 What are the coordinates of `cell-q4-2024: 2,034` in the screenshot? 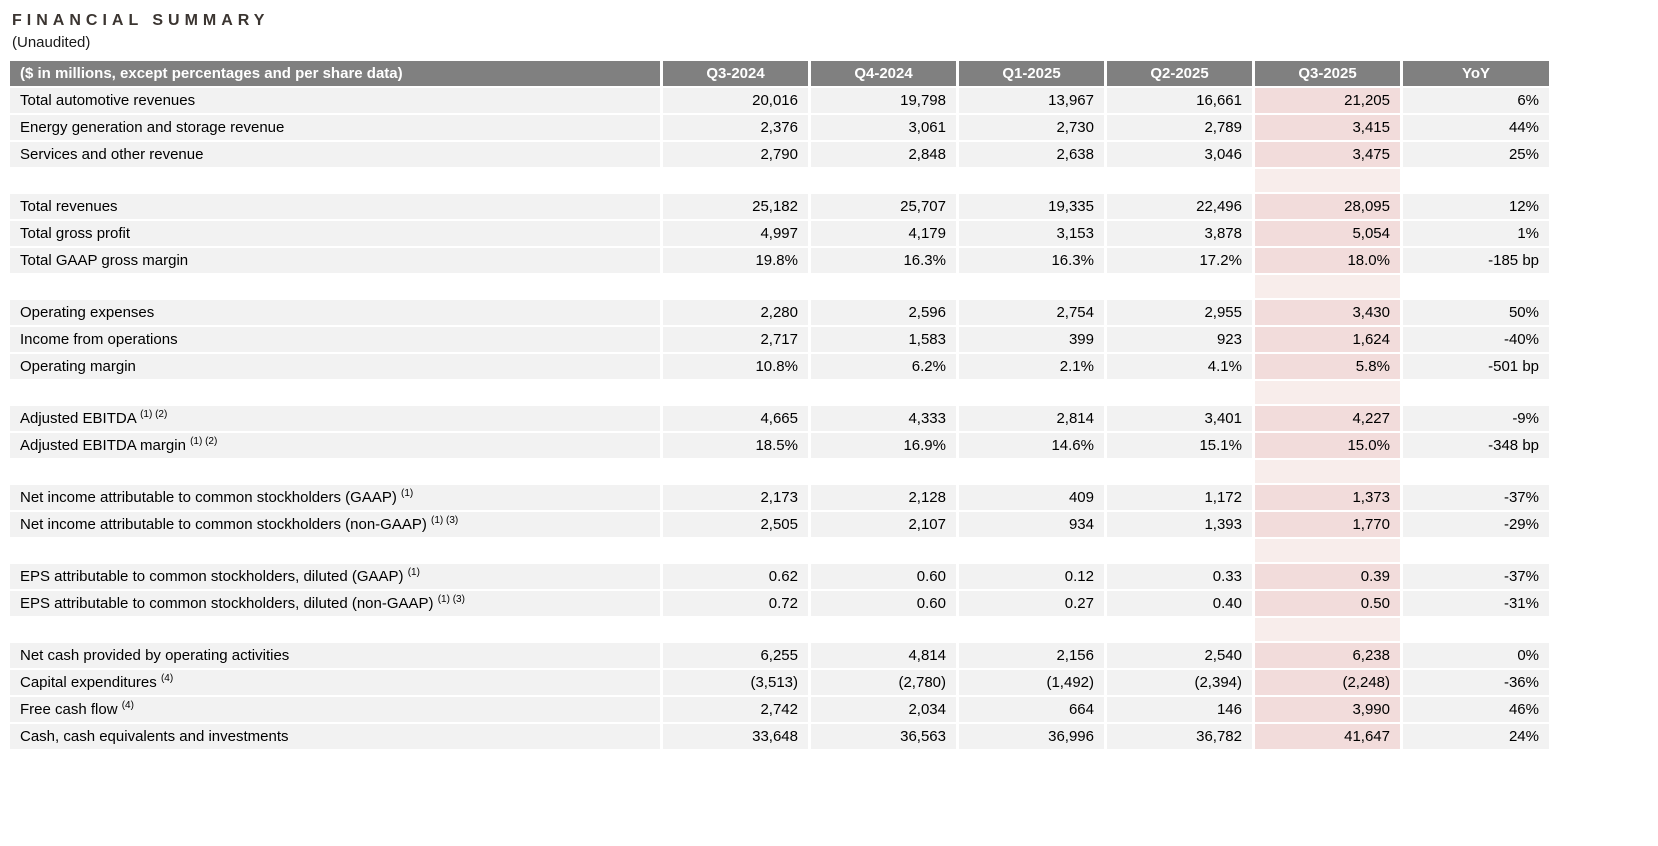 It's located at (883, 709).